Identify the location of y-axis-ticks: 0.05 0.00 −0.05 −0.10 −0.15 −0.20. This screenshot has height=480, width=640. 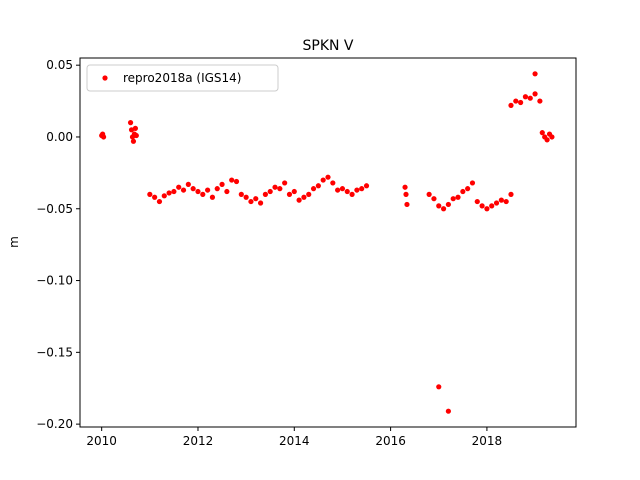
(58, 244).